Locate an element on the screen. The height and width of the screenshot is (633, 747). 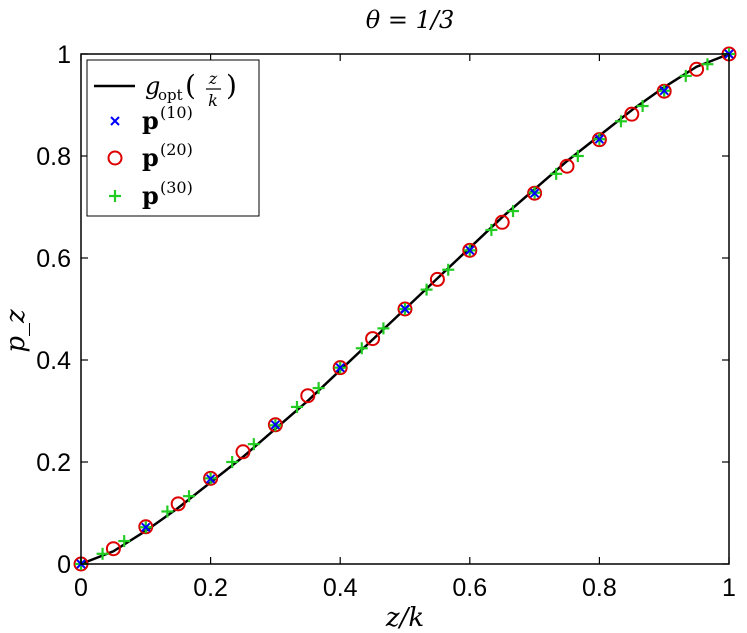
legend-label: p (30) is located at coordinates (167, 194).